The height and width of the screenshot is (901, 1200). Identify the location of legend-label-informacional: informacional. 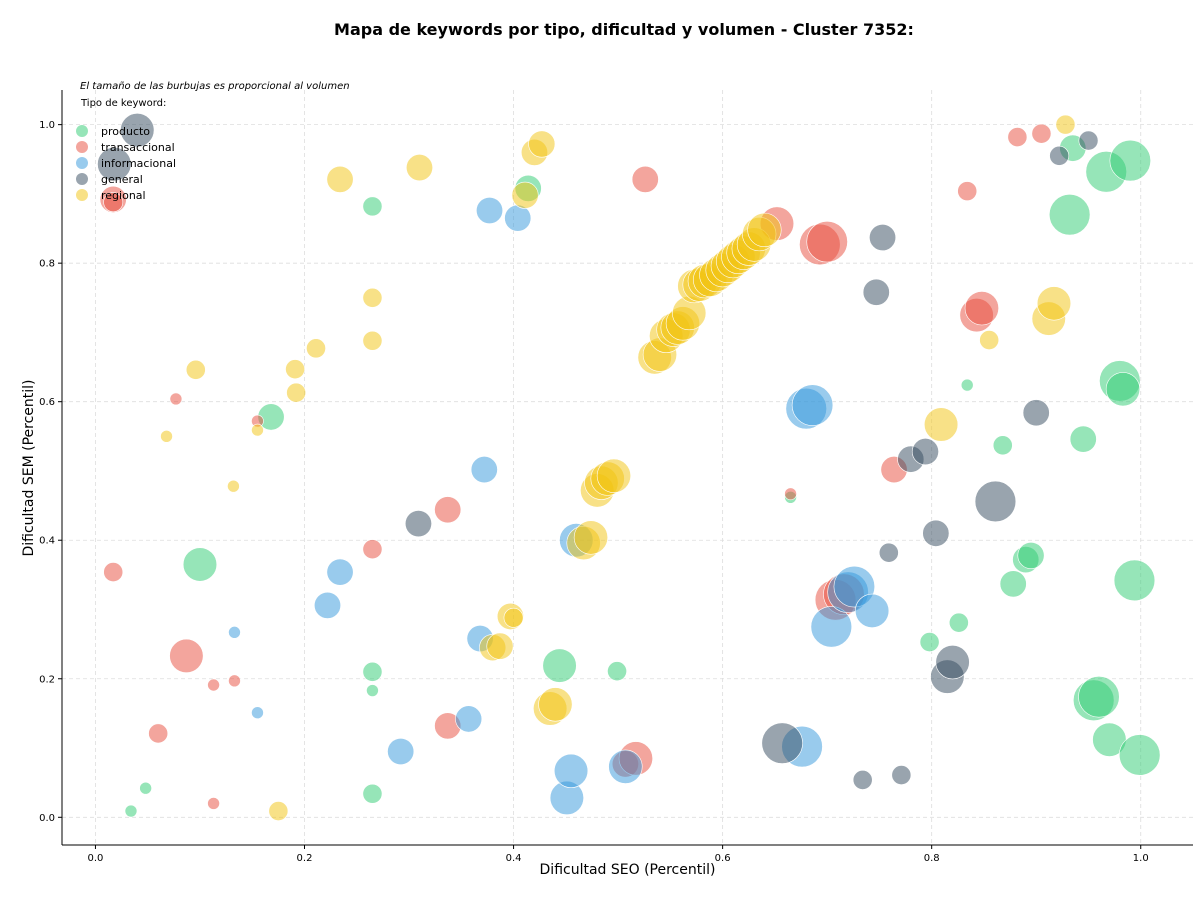
(138, 163).